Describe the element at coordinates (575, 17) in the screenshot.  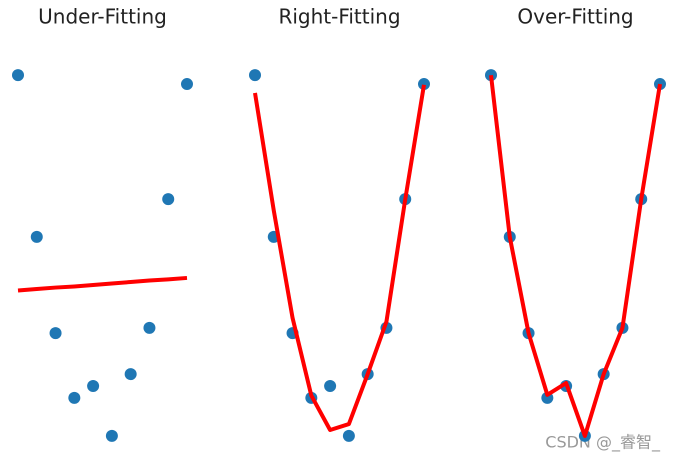
I see `subplot-title: Over-Fitting` at that location.